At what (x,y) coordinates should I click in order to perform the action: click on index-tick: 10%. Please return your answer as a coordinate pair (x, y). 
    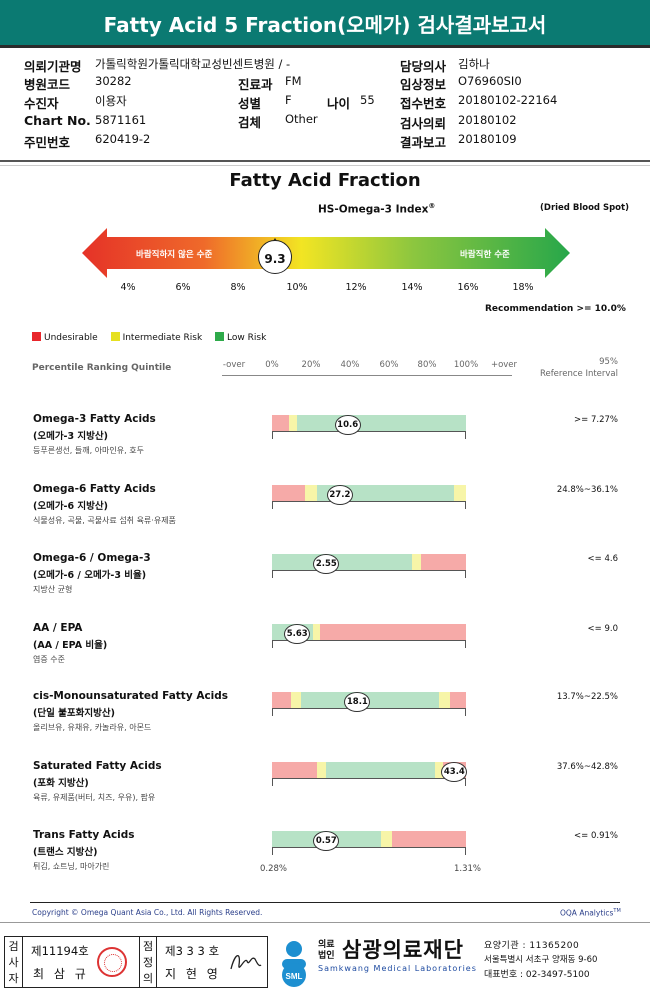
    Looking at the image, I should click on (297, 287).